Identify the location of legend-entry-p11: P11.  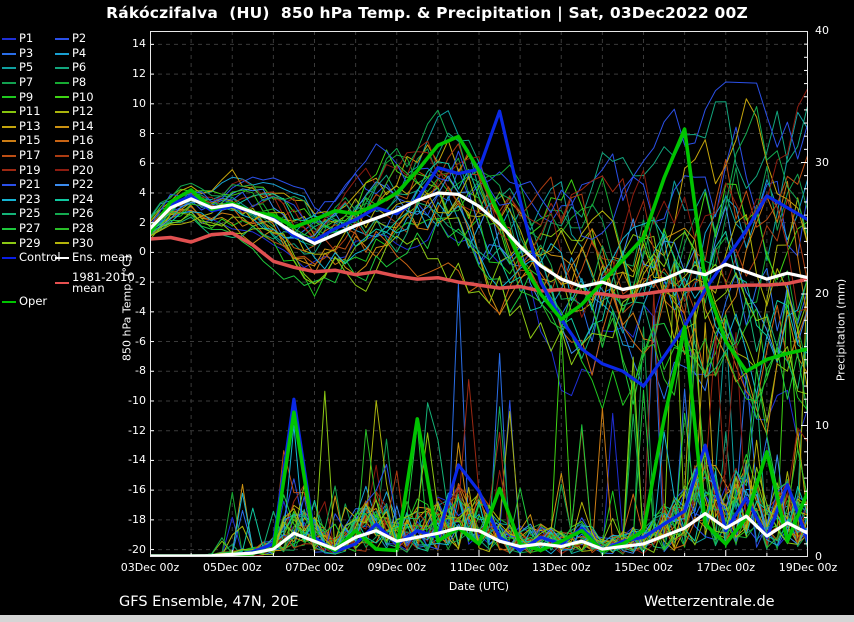
(21, 112).